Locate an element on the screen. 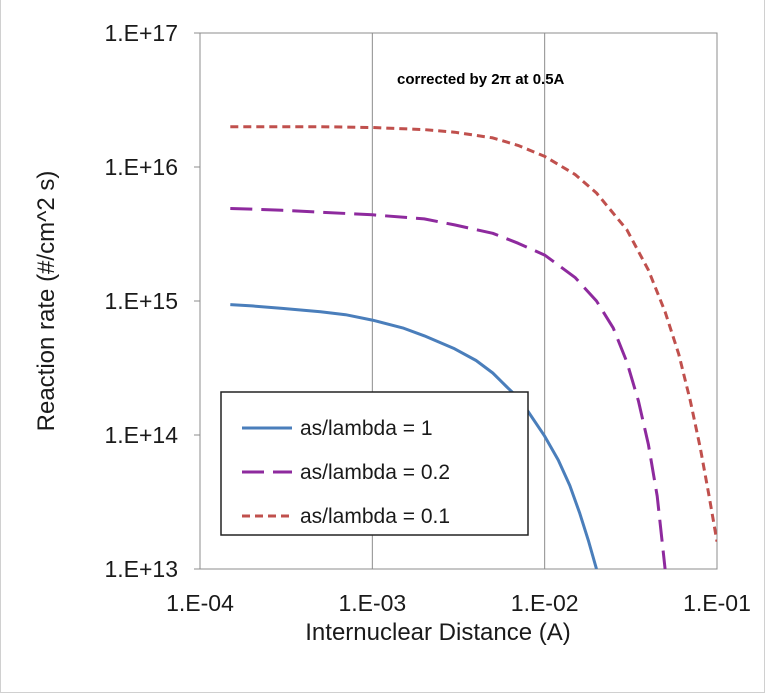  legend-label-2: as/lambda = 0.1 is located at coordinates (375, 516).